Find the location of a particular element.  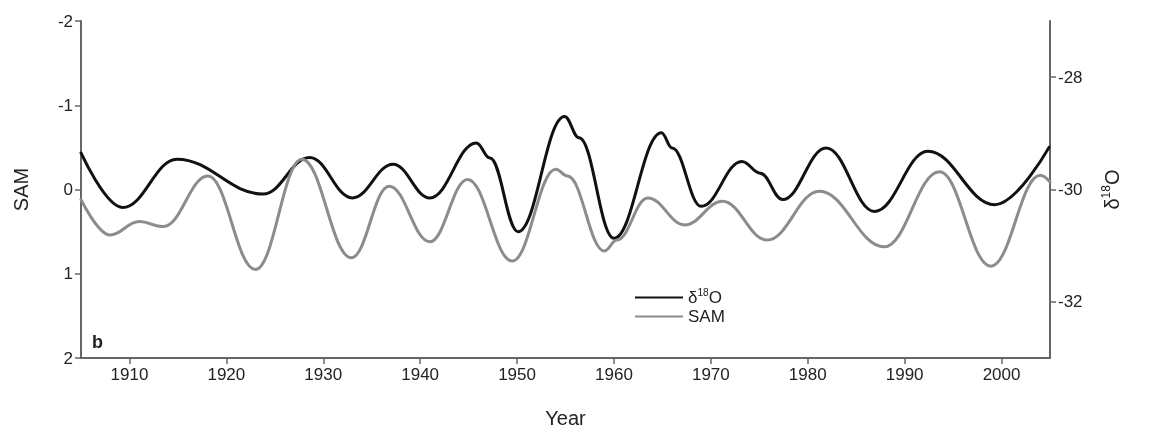

x-tick-label: 1960 is located at coordinates (614, 374).